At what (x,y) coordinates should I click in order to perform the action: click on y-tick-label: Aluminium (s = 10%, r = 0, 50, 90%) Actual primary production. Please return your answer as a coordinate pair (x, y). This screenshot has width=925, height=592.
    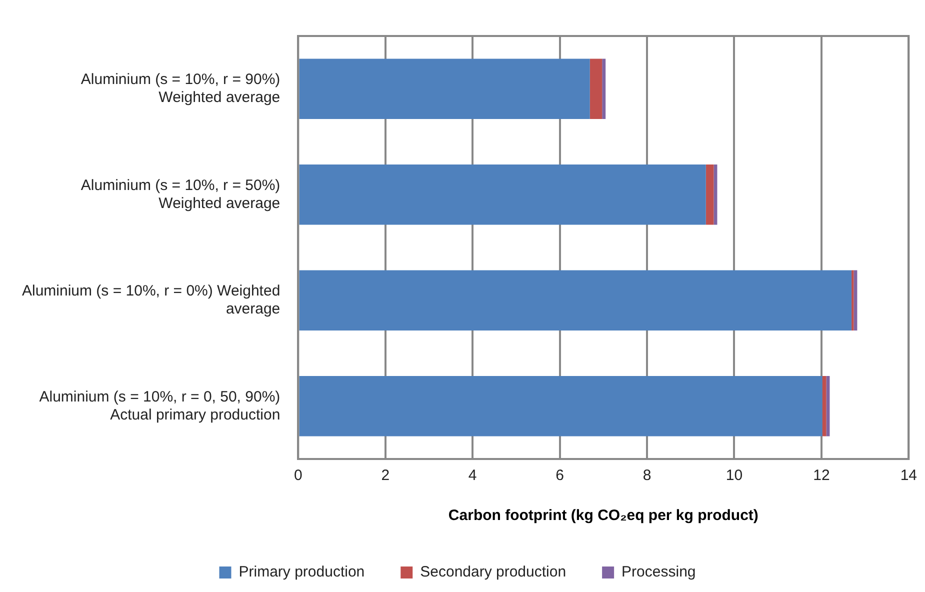
    Looking at the image, I should click on (159, 406).